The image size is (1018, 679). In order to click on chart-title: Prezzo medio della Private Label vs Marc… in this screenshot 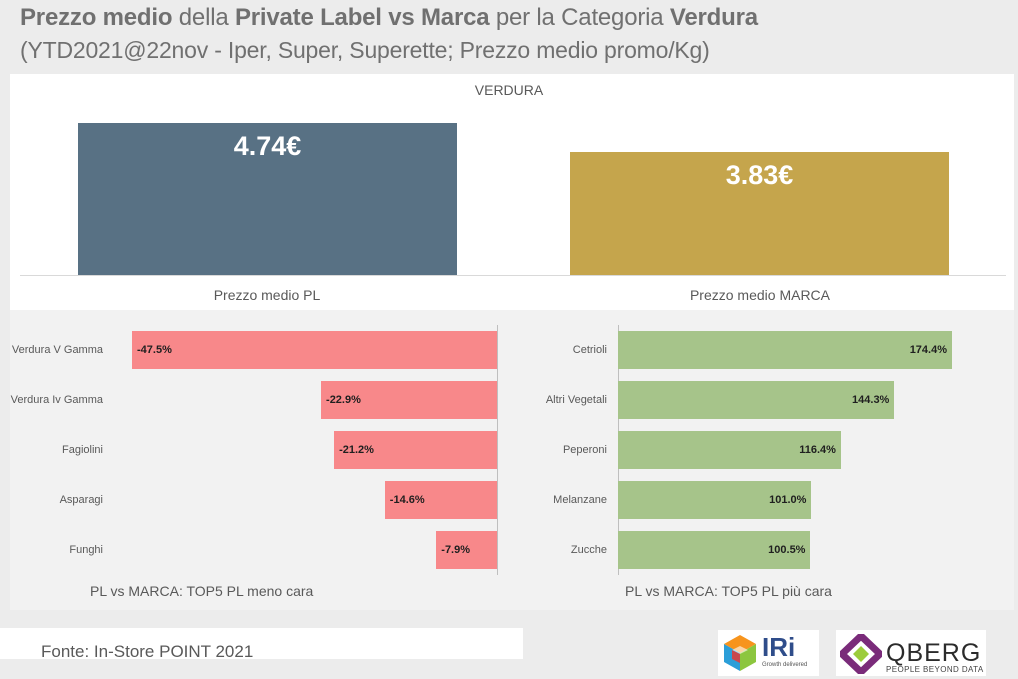, I will do `click(389, 17)`.